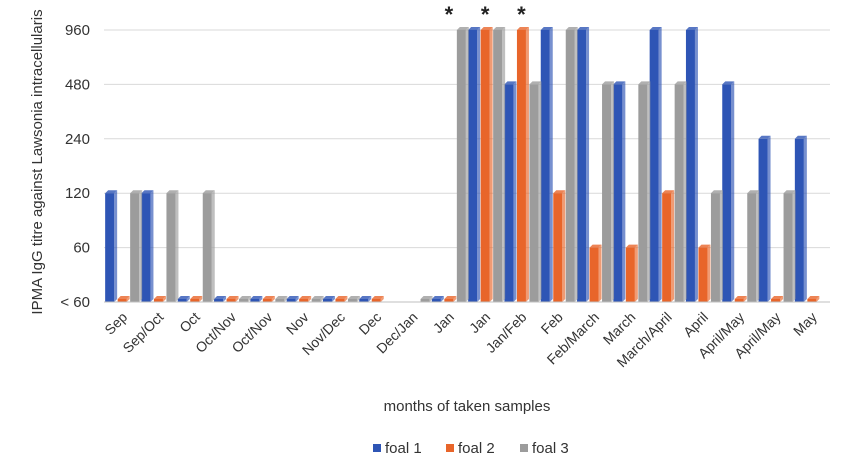 This screenshot has width=850, height=468. Describe the element at coordinates (251, 332) in the screenshot. I see `x-tick-label: Oct/Nov` at that location.